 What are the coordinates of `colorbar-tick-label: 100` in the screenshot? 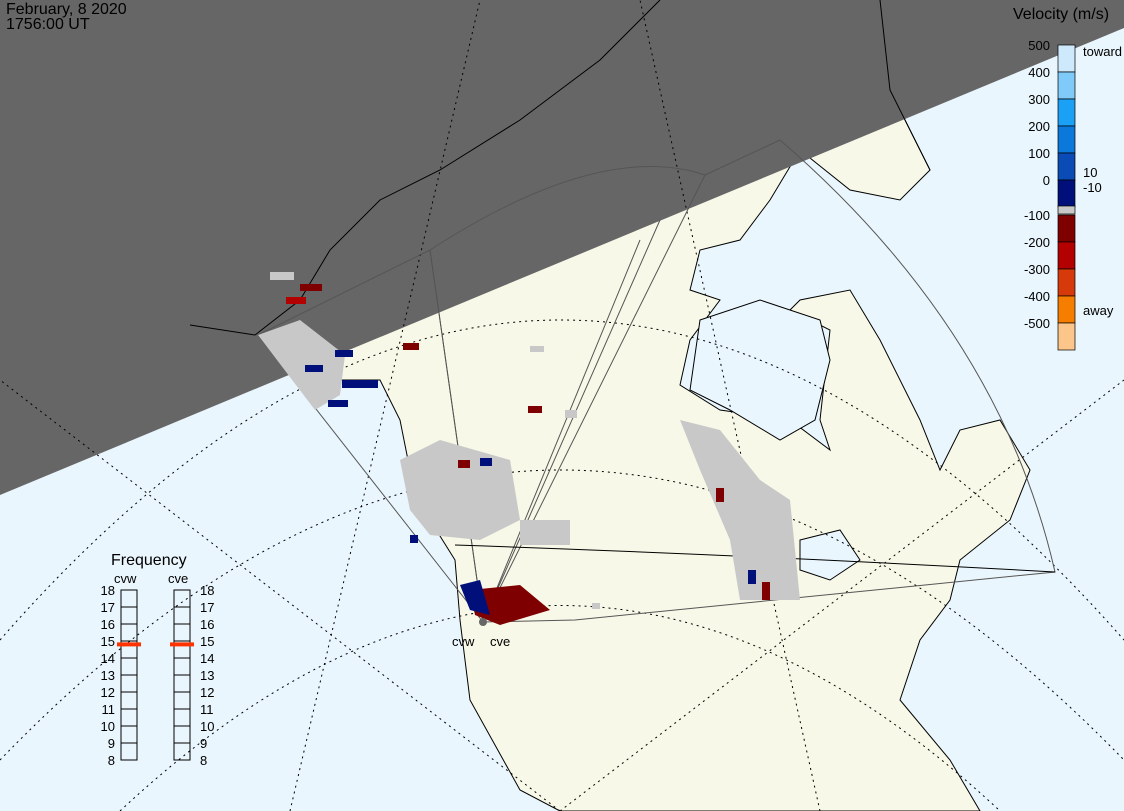 It's located at (1039, 153).